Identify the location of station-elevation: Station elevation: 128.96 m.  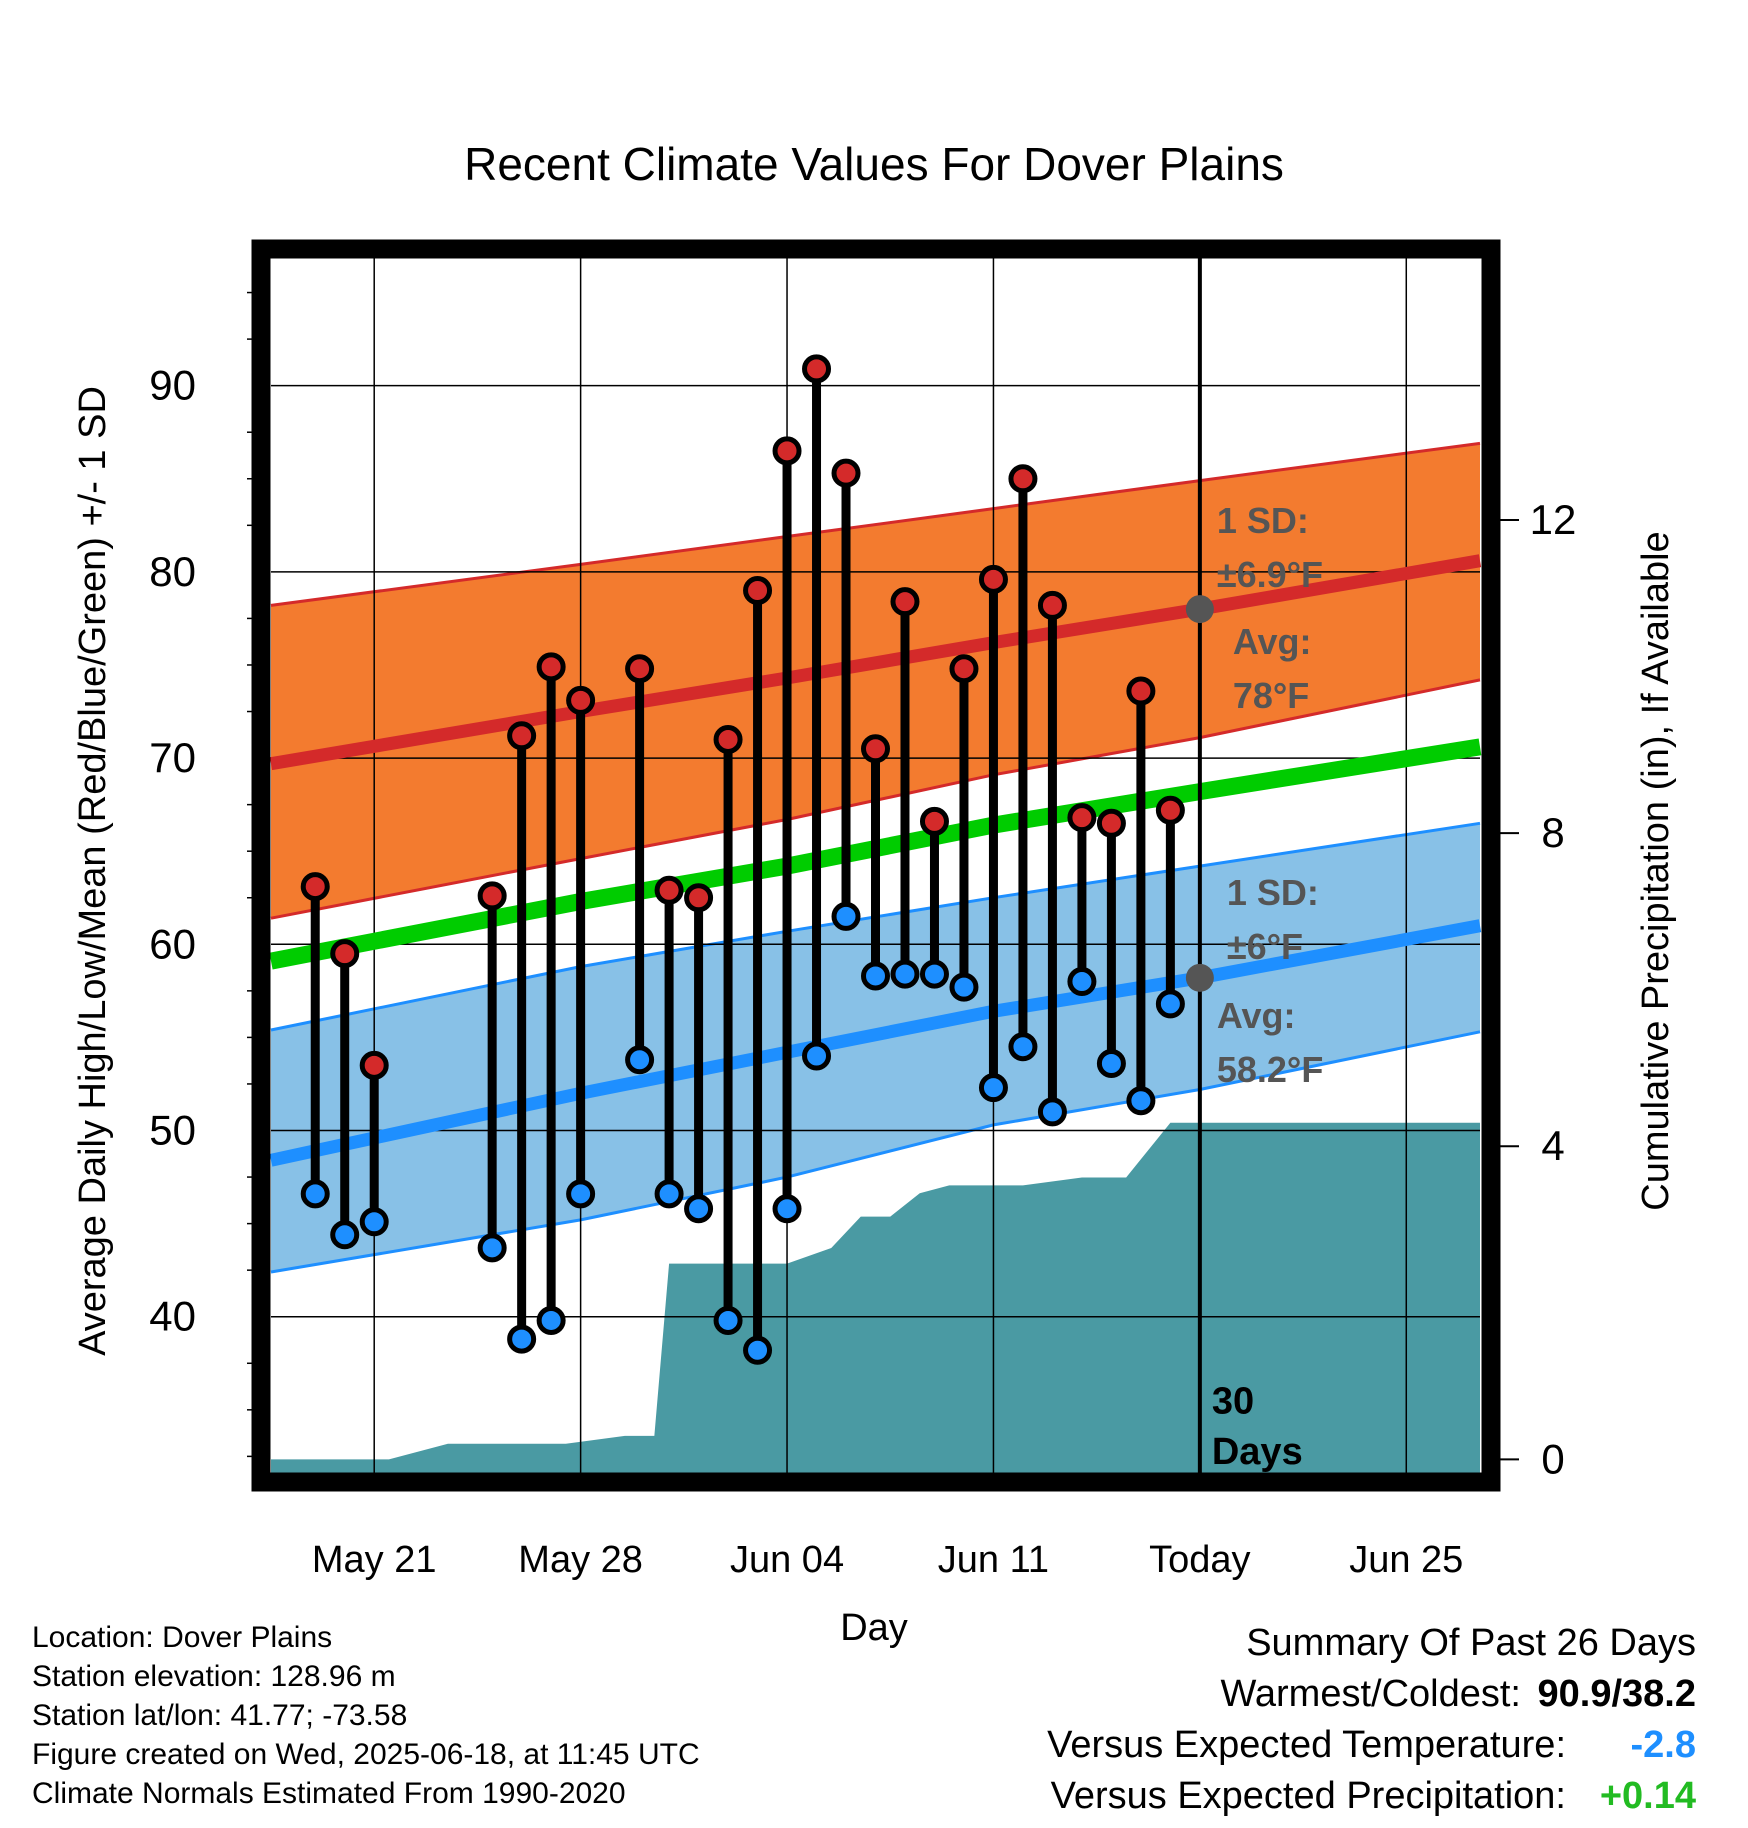
(214, 1676).